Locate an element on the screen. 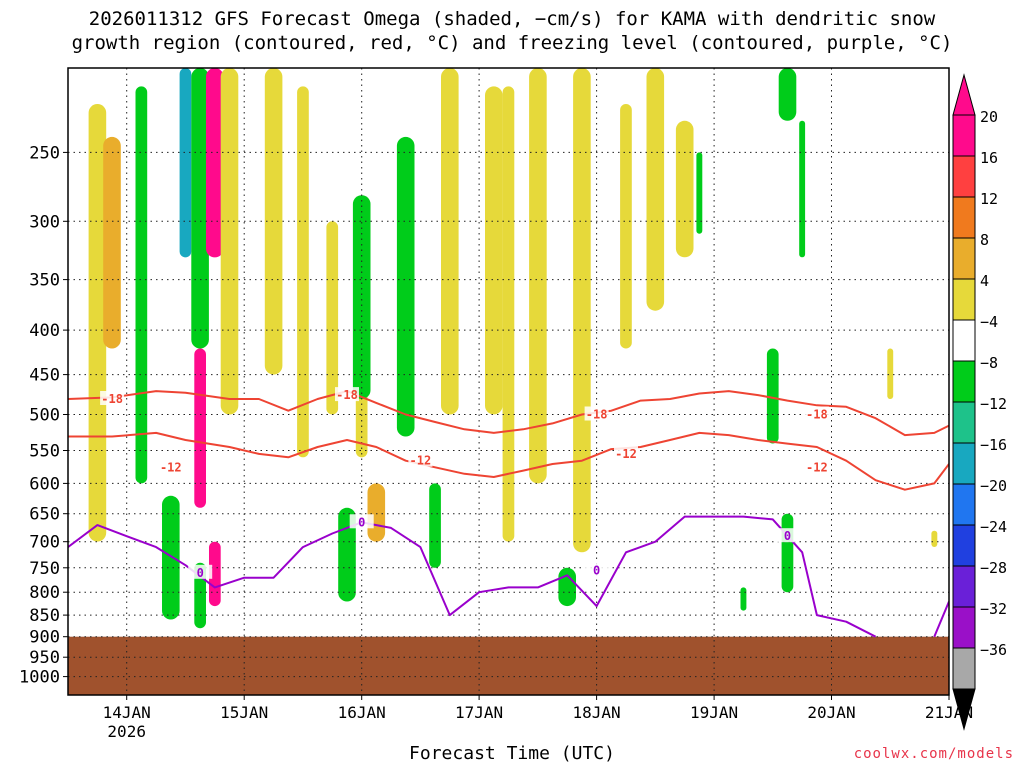 The height and width of the screenshot is (768, 1024). x-tick-label: 14JAN is located at coordinates (127, 712).